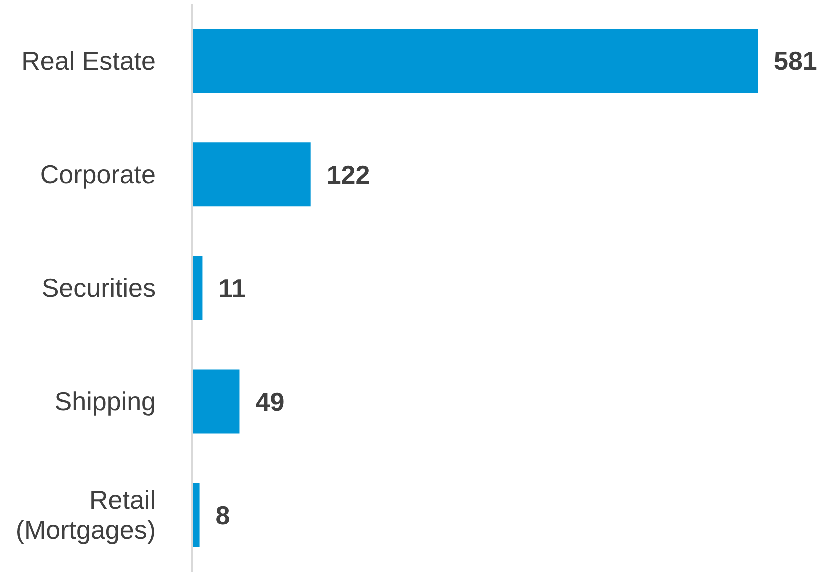 This screenshot has width=823, height=574. I want to click on data-label: 581, so click(796, 61).